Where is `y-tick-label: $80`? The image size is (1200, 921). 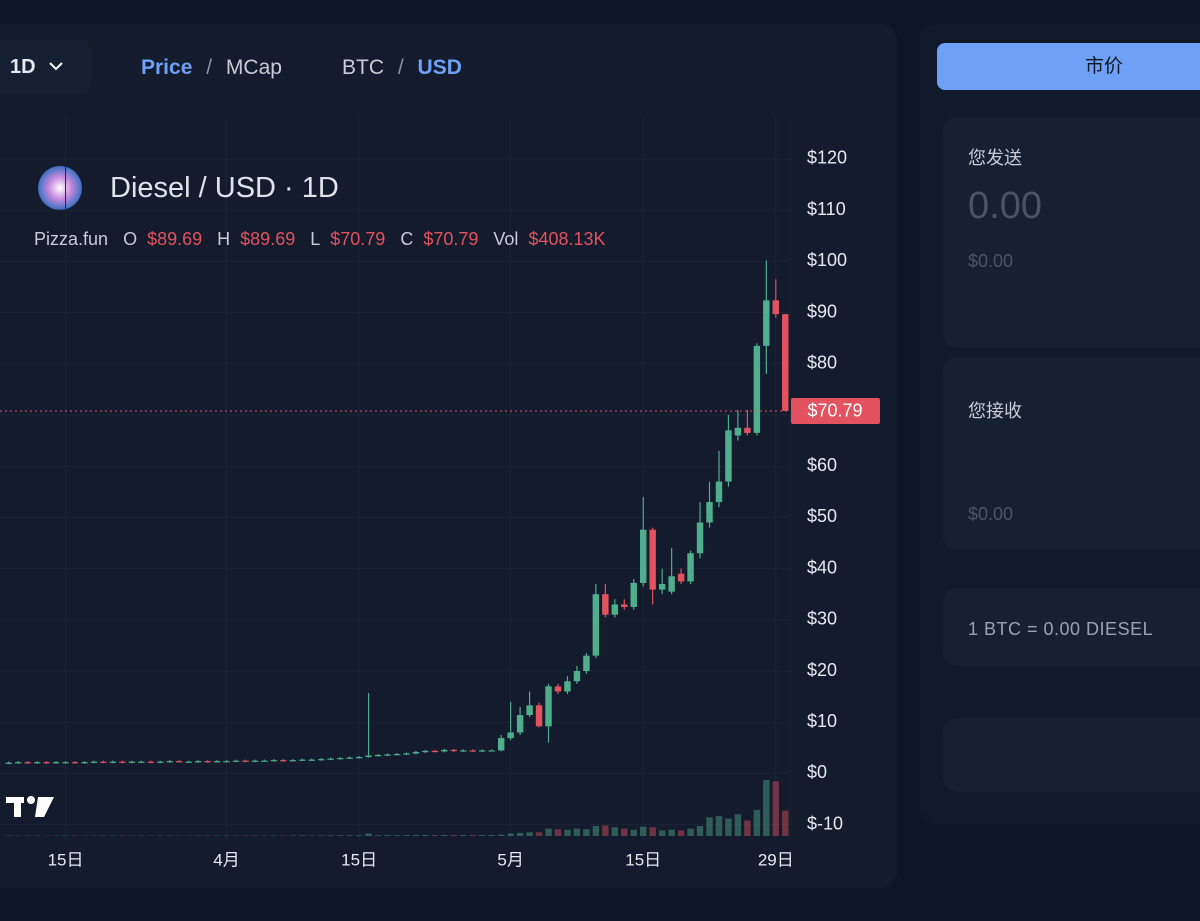
y-tick-label: $80 is located at coordinates (822, 363).